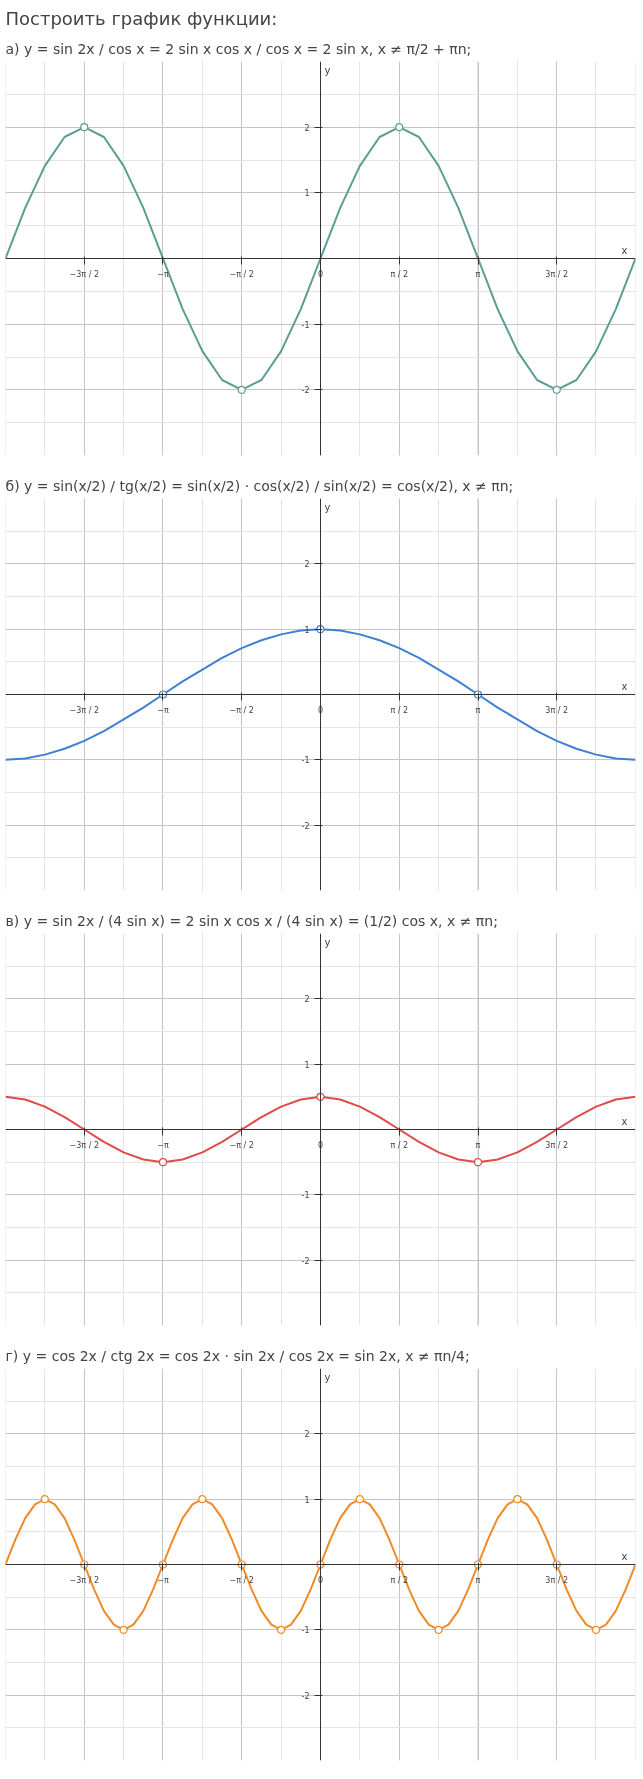  Describe the element at coordinates (259, 485) in the screenshot. I see `chart-title: б) y = sin(x/2) / tg(x/2) = sin(x/2) · cos(x/2) / sin(x/2) = cos(x/2), x ≠ πn;` at that location.